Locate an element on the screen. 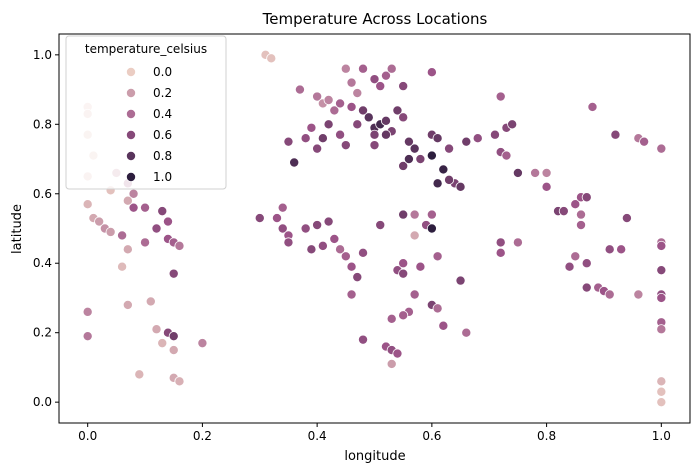 This screenshot has width=691, height=474. x-tick-label: 0.6 is located at coordinates (431, 436).